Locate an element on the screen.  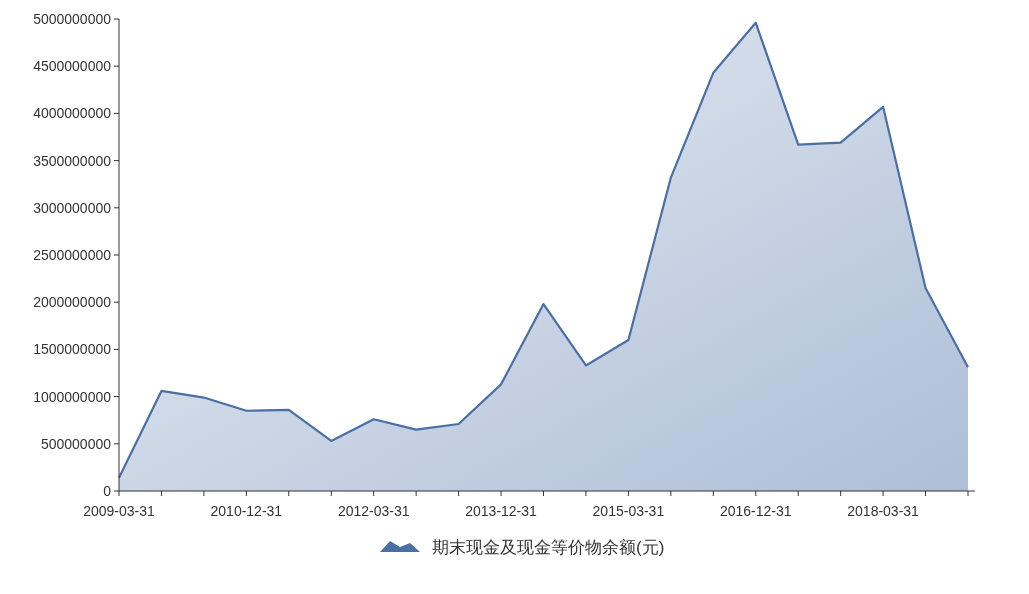
y-tick-label: 500000000 is located at coordinates (76, 443).